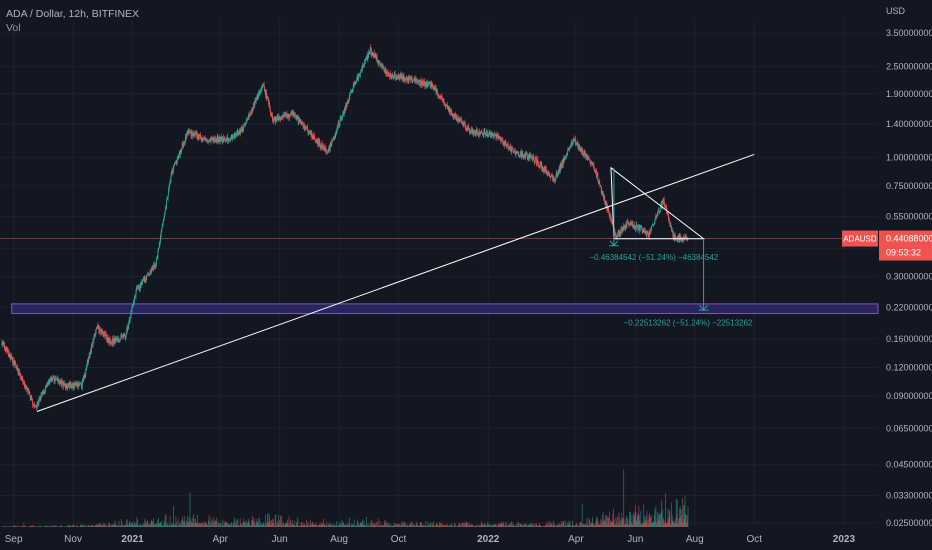  Describe the element at coordinates (73, 14) in the screenshot. I see `symbol-title: ADA / Dollar, 12h, BITFINEX` at that location.